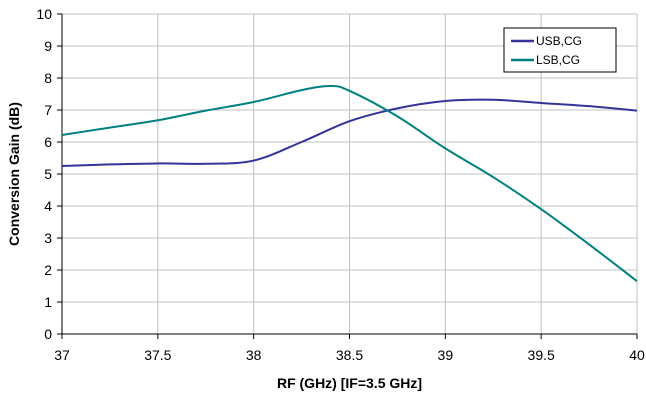 The height and width of the screenshot is (393, 646). Describe the element at coordinates (48, 334) in the screenshot. I see `y-tick-label: 0` at that location.